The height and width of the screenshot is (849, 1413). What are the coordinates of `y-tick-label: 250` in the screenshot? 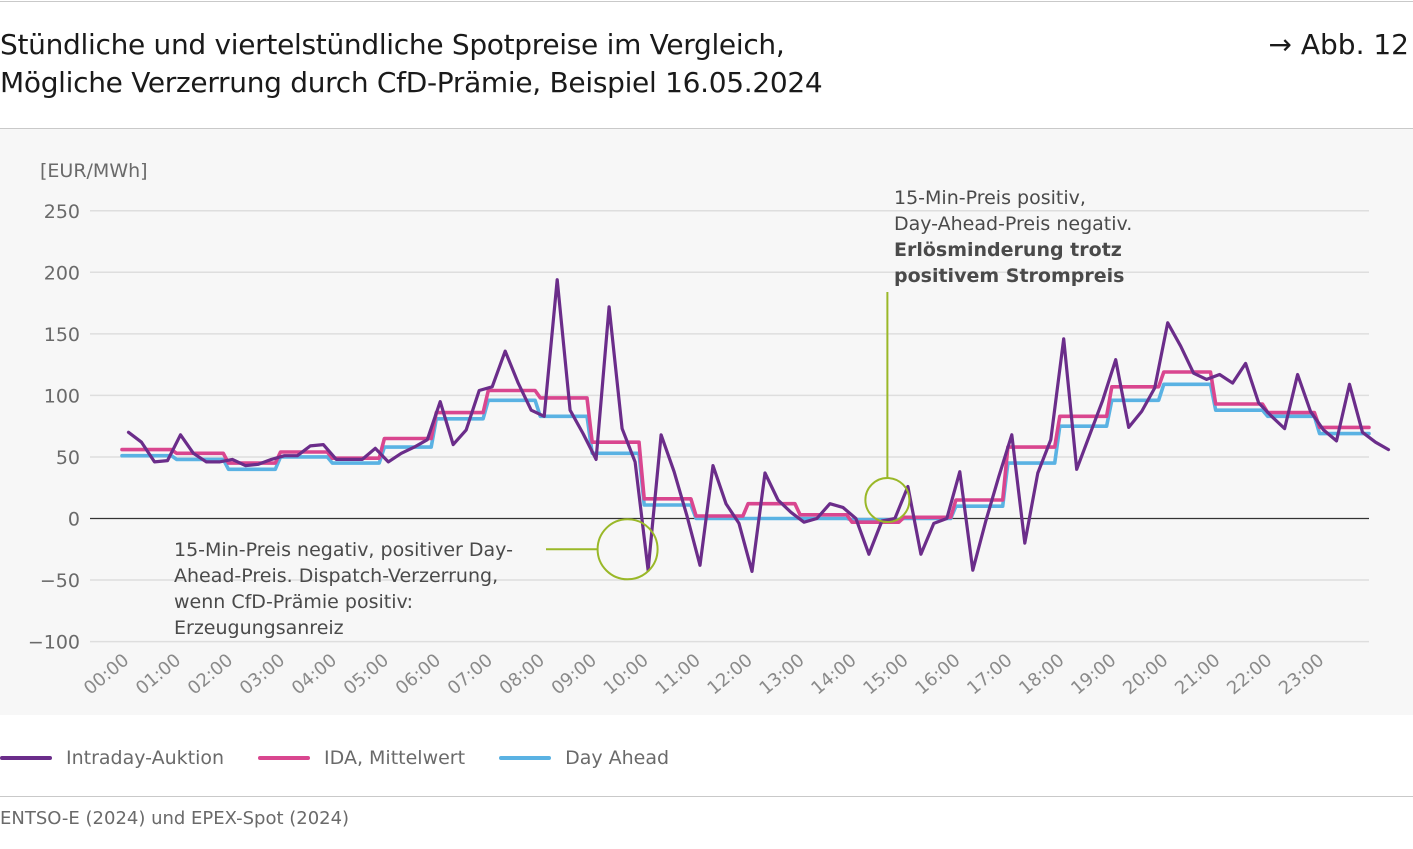 It's located at (62, 212).